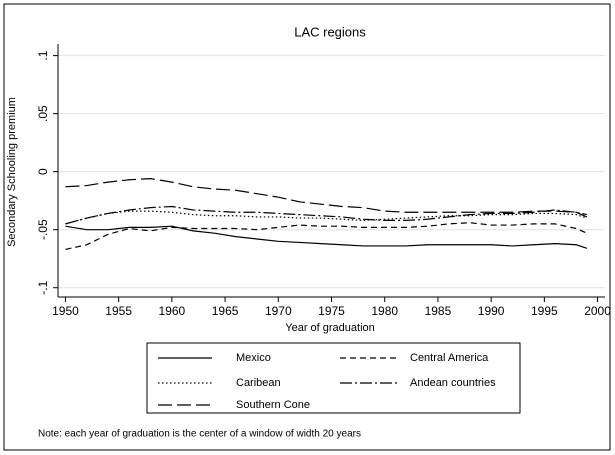 This screenshot has width=615, height=455. What do you see at coordinates (253, 358) in the screenshot?
I see `legend-label: Mexico` at bounding box center [253, 358].